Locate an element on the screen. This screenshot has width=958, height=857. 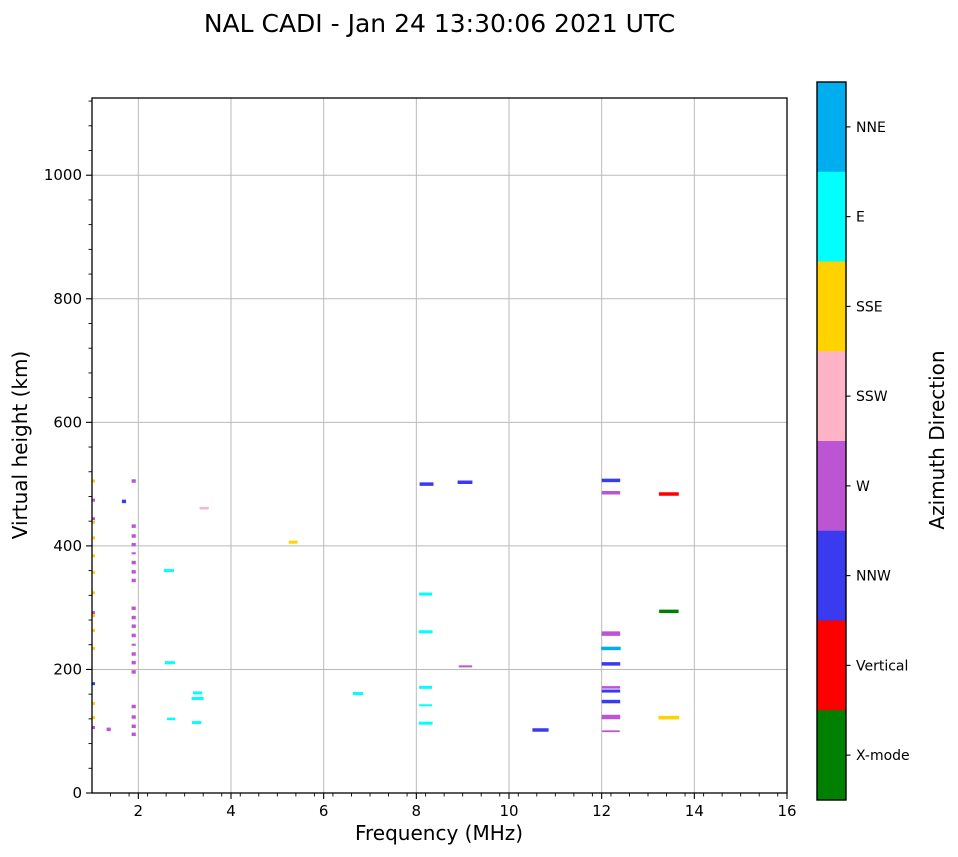
x-tick-label: 12 is located at coordinates (601, 811).